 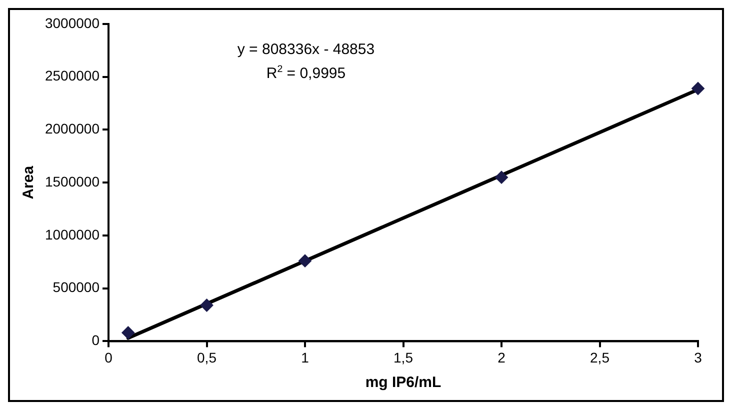 What do you see at coordinates (72, 181) in the screenshot?
I see `y-tick-label: 1500000` at bounding box center [72, 181].